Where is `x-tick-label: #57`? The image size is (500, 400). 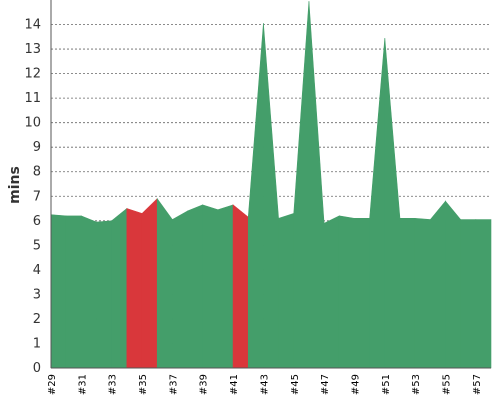 x-tick-label: #57 is located at coordinates (477, 384).